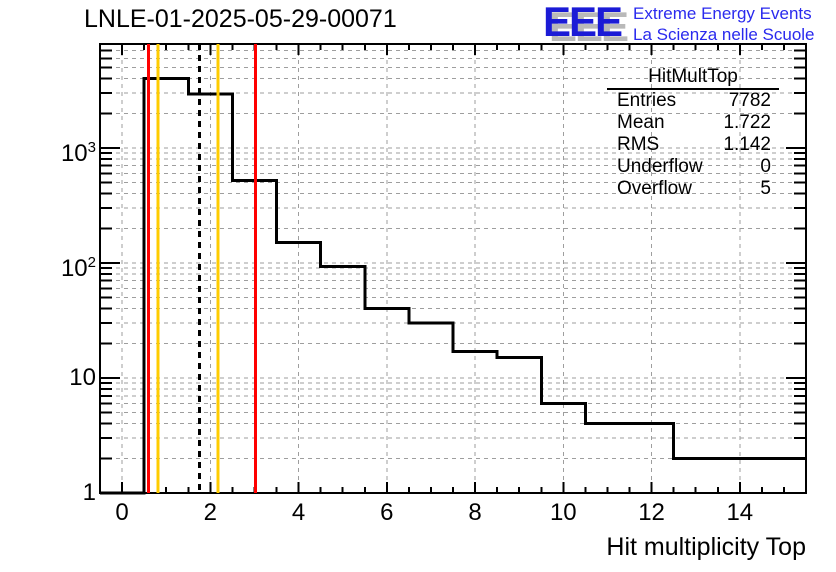  Describe the element at coordinates (647, 100) in the screenshot. I see `stat-label: Entries` at that location.